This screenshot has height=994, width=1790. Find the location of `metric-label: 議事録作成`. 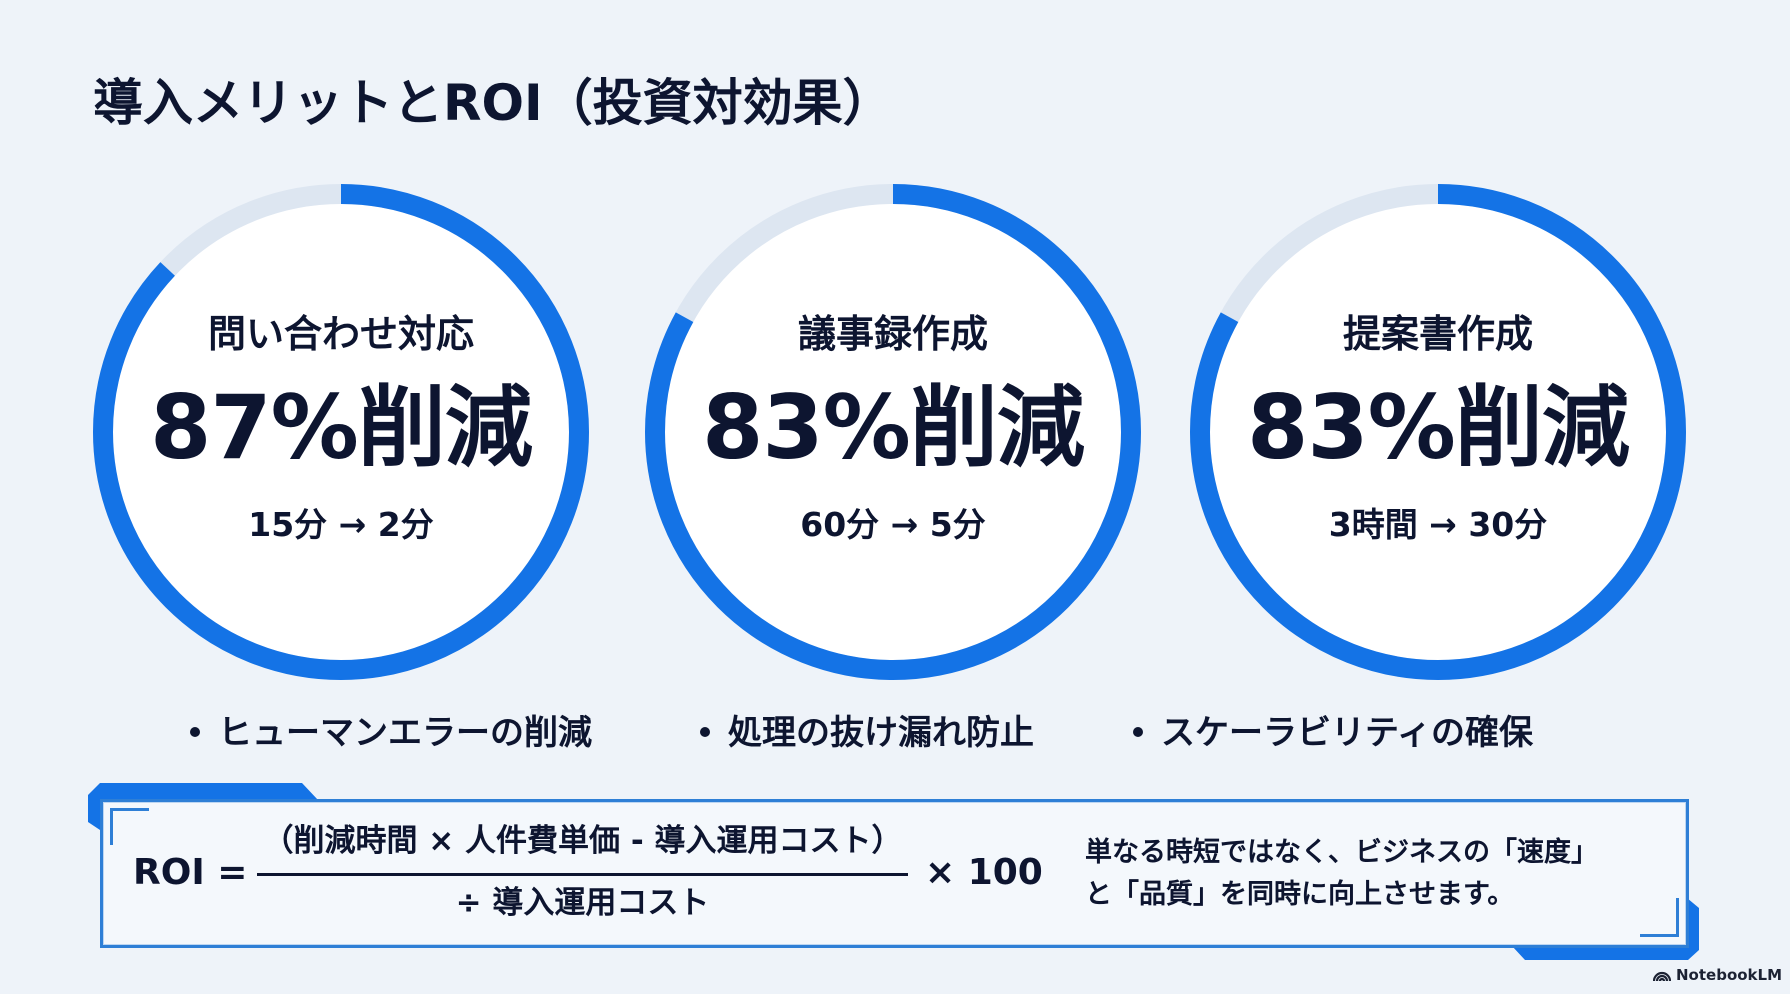

metric-label: 議事録作成 is located at coordinates (892, 334).